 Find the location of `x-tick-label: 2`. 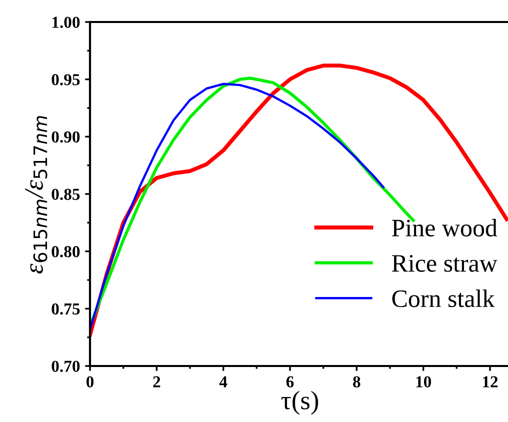

x-tick-label: 2 is located at coordinates (156, 382).